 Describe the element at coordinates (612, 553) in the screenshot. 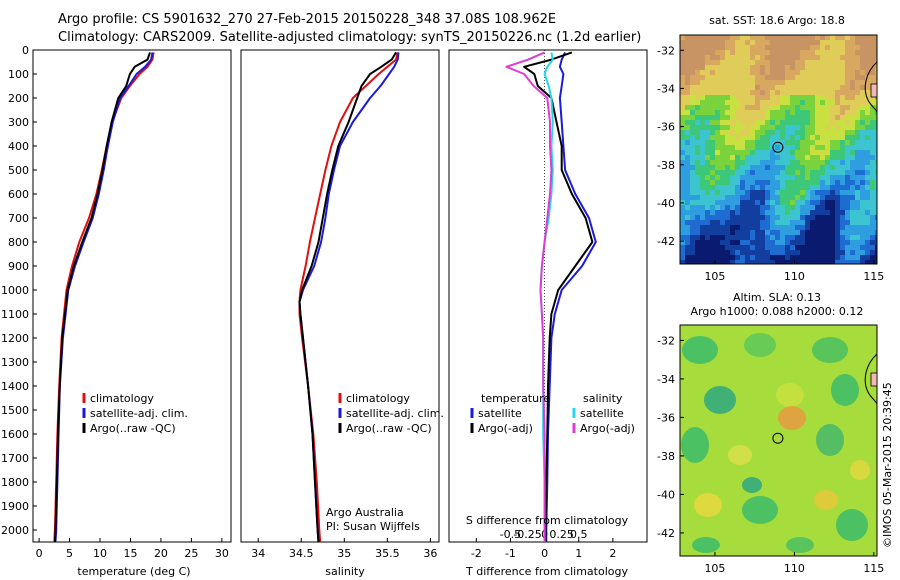

I see `difference-x-tick-label: 2` at that location.